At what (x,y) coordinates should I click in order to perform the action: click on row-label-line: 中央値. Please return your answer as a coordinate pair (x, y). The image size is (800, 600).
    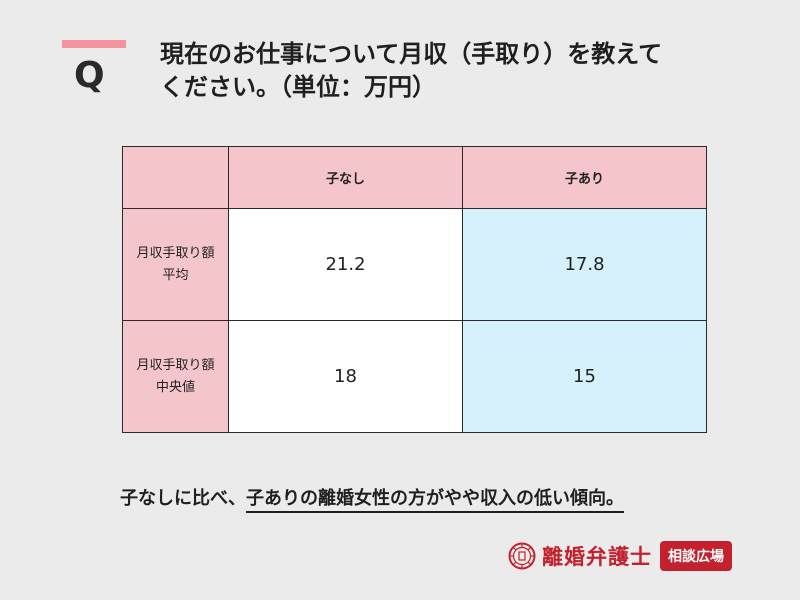
    Looking at the image, I should click on (175, 387).